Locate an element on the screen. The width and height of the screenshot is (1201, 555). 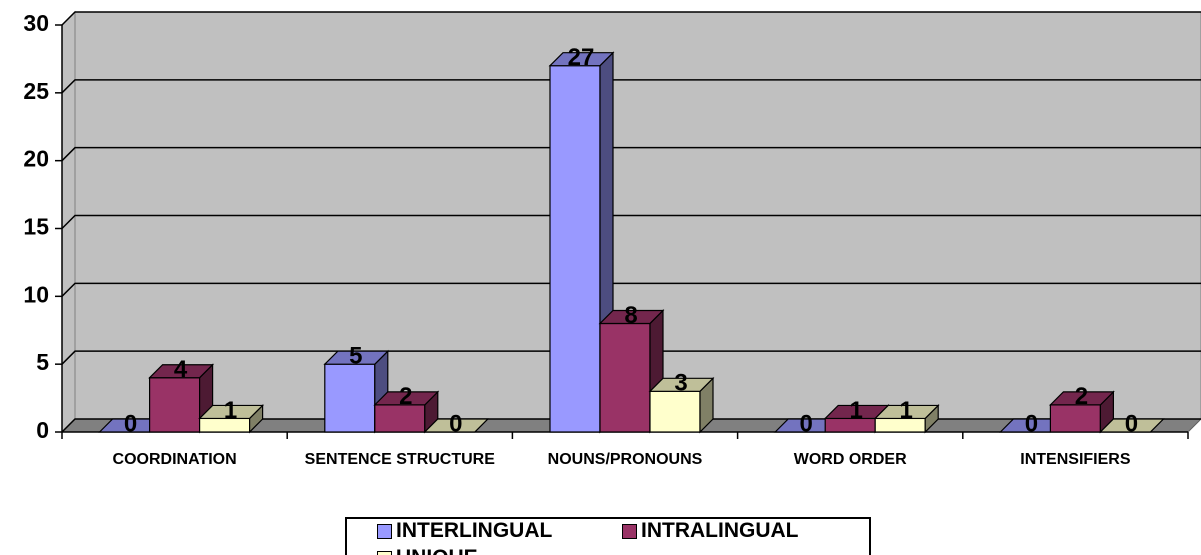
x-tick-label: INTENSIFIERS is located at coordinates (1075, 459).